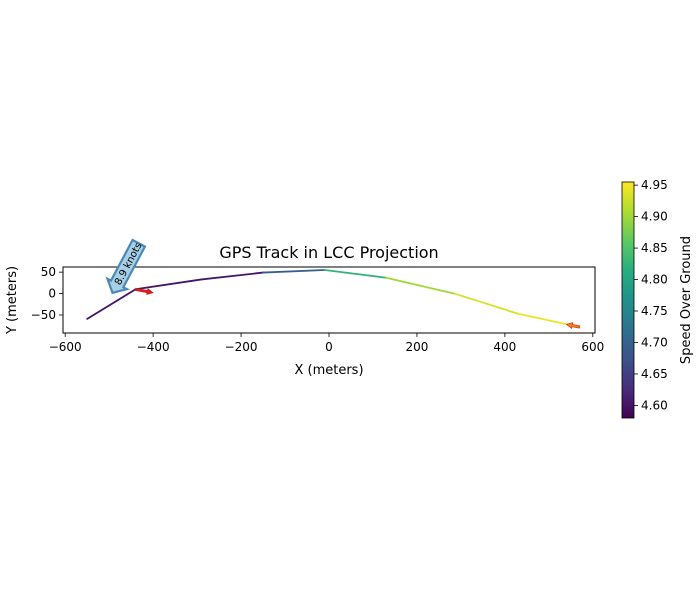 The width and height of the screenshot is (700, 600). What do you see at coordinates (357, 308) in the screenshot?
I see `direction-arrows` at bounding box center [357, 308].